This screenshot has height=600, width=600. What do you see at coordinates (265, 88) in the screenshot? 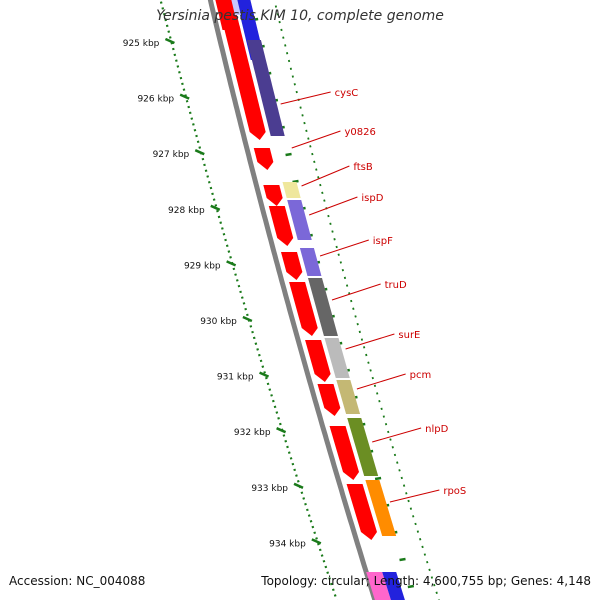
I see `cysC-gene-block` at bounding box center [265, 88].